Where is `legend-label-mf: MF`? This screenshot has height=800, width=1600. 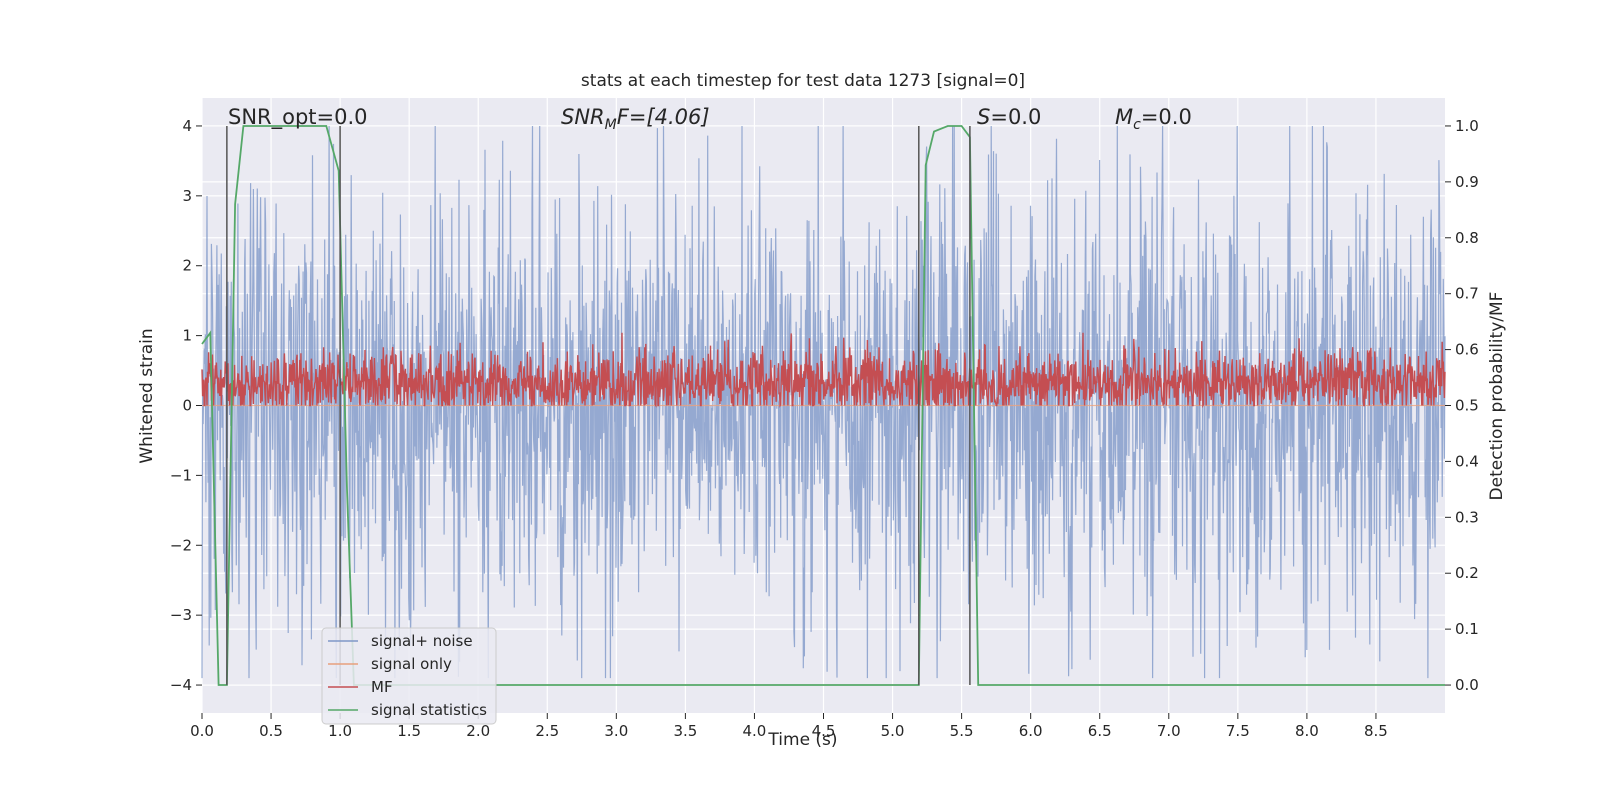 legend-label-mf: MF is located at coordinates (382, 687).